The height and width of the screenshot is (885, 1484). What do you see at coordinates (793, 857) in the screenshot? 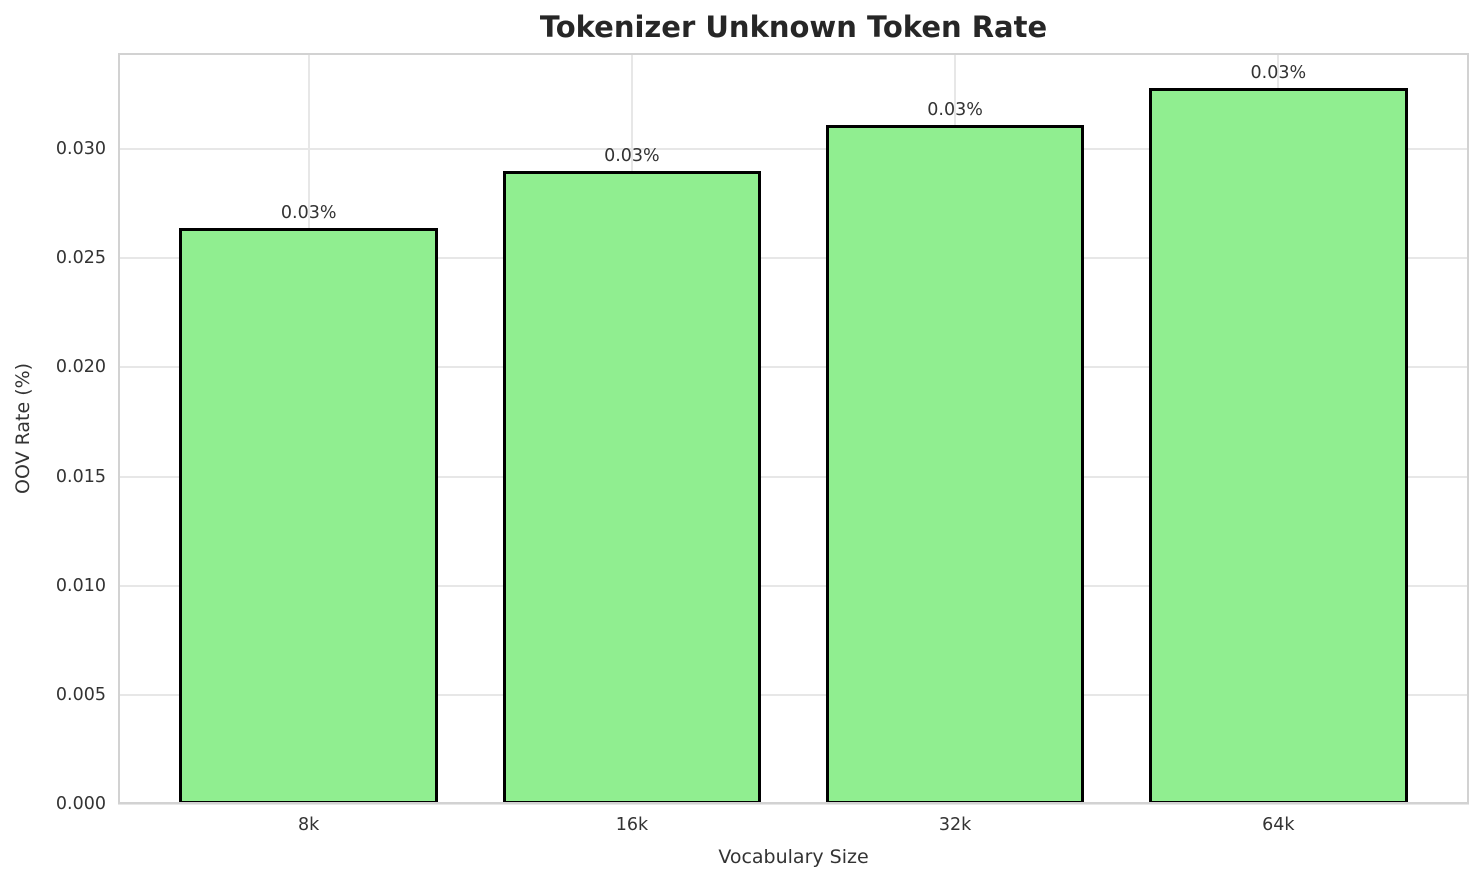
I see `x-axis-label: Vocabulary Size` at bounding box center [793, 857].